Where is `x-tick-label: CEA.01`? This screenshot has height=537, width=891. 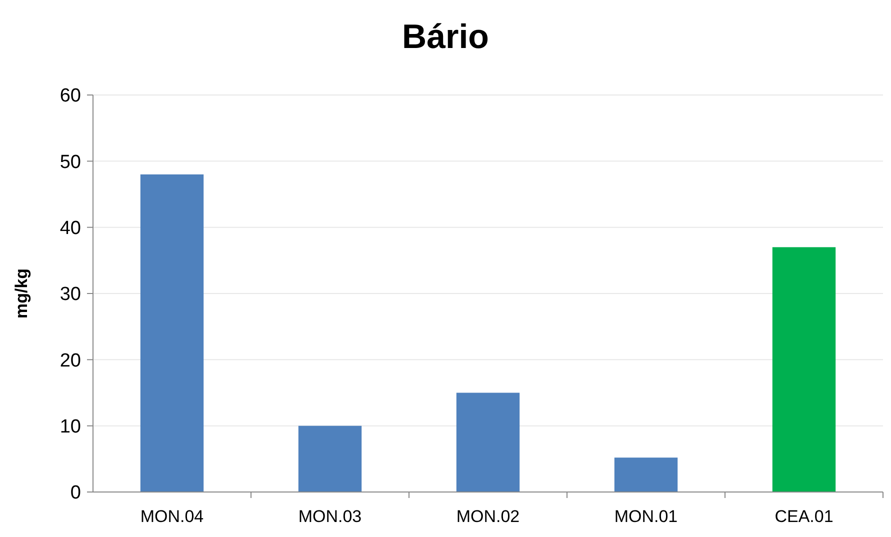
x-tick-label: CEA.01 is located at coordinates (804, 516).